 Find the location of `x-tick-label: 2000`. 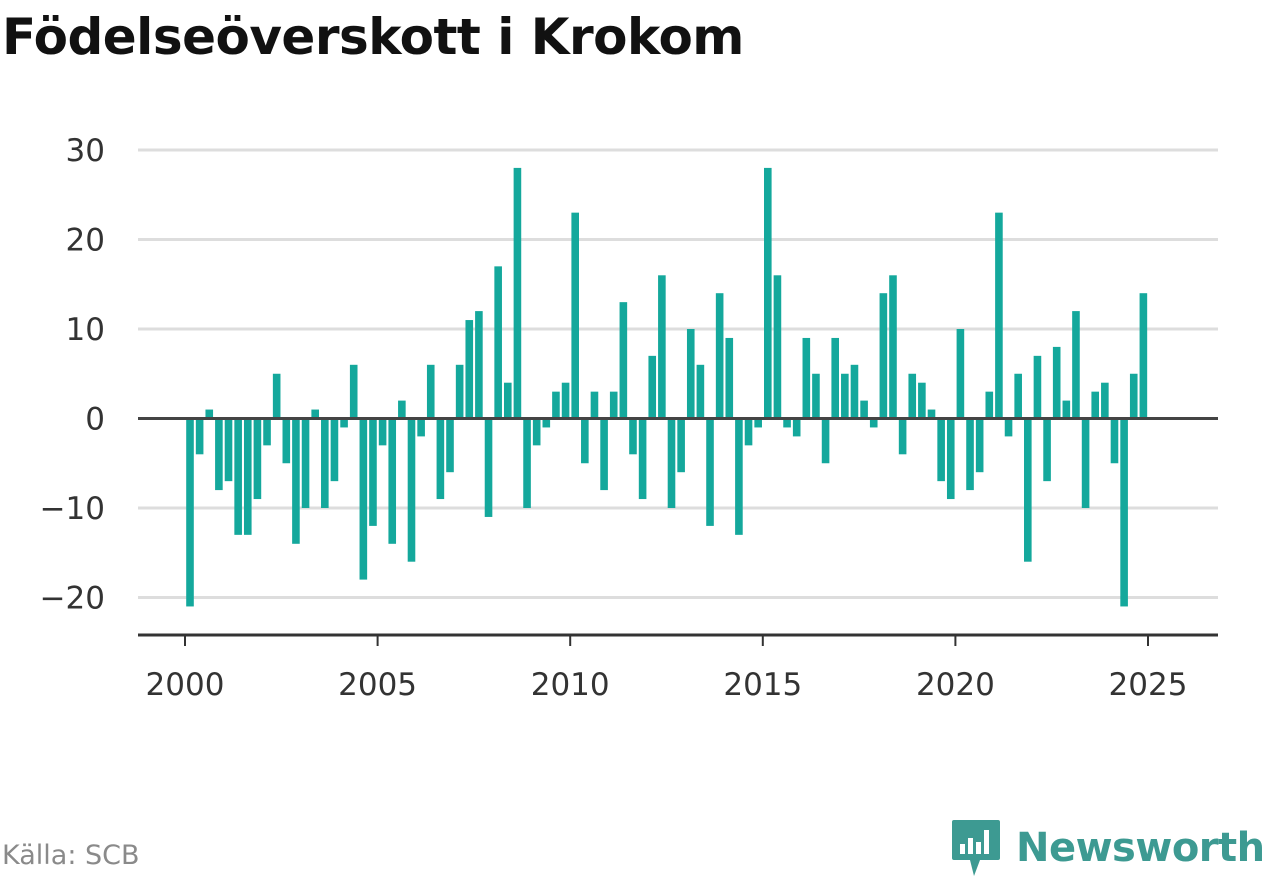

x-tick-label: 2000 is located at coordinates (185, 685).